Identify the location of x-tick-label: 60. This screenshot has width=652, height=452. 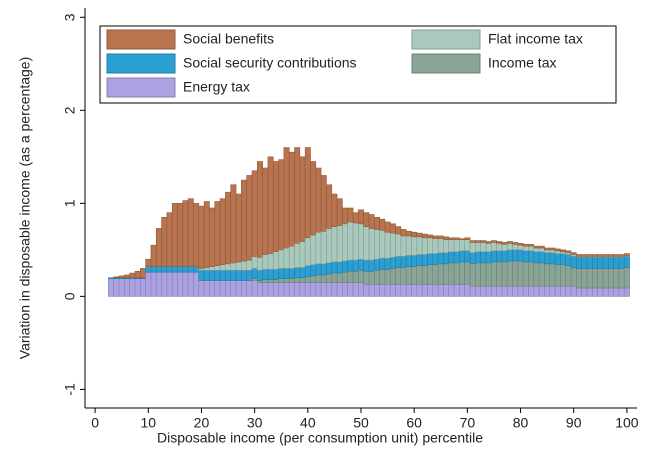
(414, 423).